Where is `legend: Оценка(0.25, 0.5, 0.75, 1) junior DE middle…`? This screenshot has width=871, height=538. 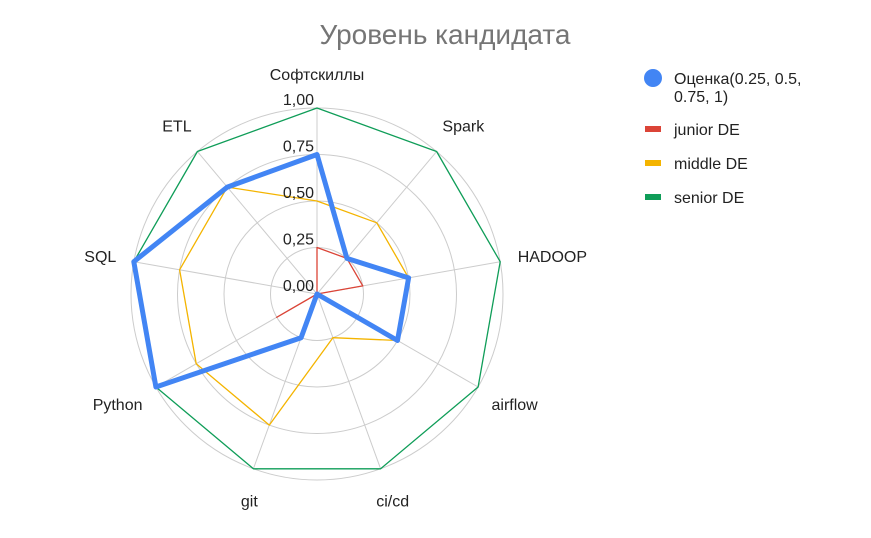 legend: Оценка(0.25, 0.5, 0.75, 1) junior DE middle… is located at coordinates (722, 138).